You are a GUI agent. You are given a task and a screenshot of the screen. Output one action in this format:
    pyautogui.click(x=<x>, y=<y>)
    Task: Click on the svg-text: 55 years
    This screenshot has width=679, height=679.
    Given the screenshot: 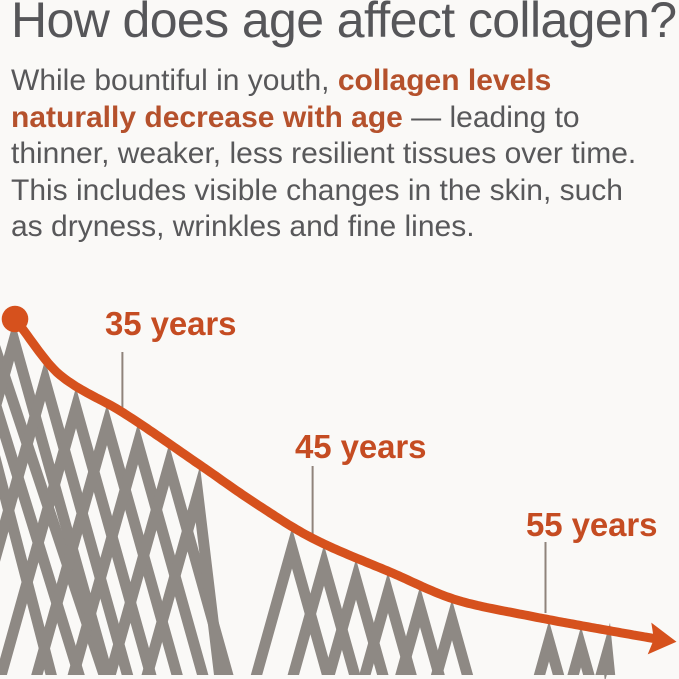 What is the action you would take?
    pyautogui.click(x=591, y=524)
    